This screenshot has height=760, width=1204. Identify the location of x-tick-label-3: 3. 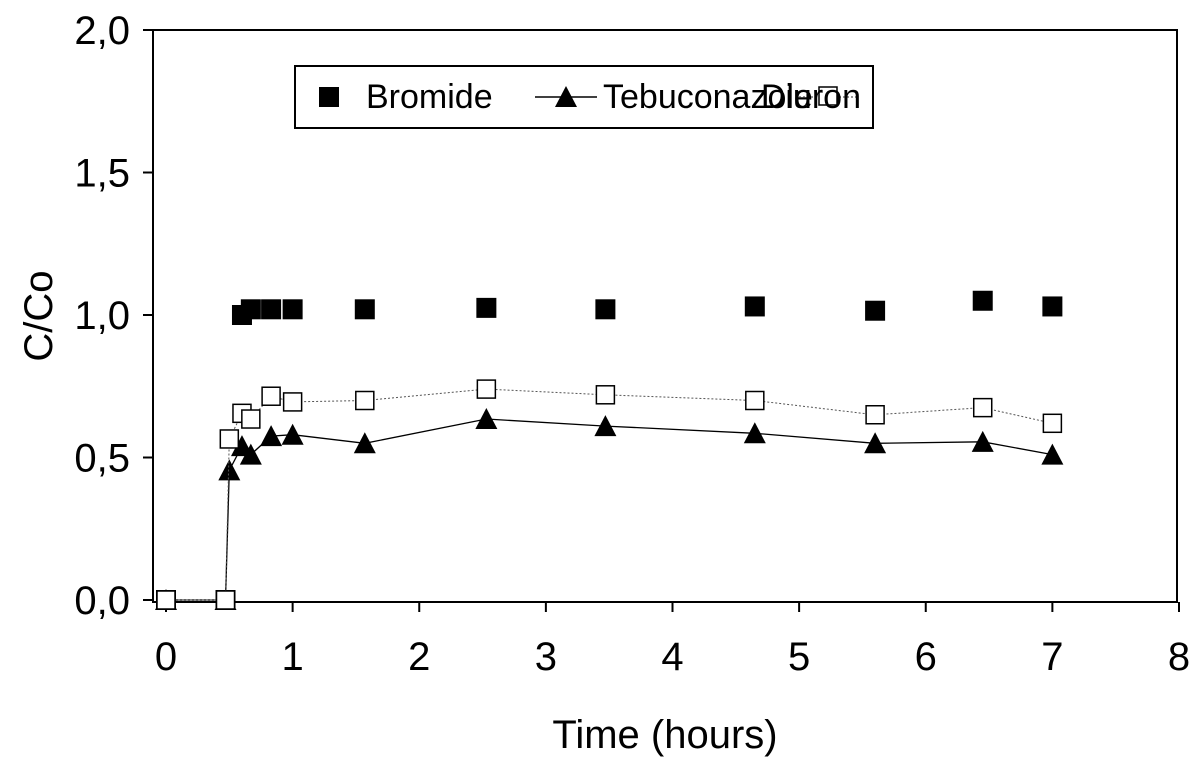
(546, 657).